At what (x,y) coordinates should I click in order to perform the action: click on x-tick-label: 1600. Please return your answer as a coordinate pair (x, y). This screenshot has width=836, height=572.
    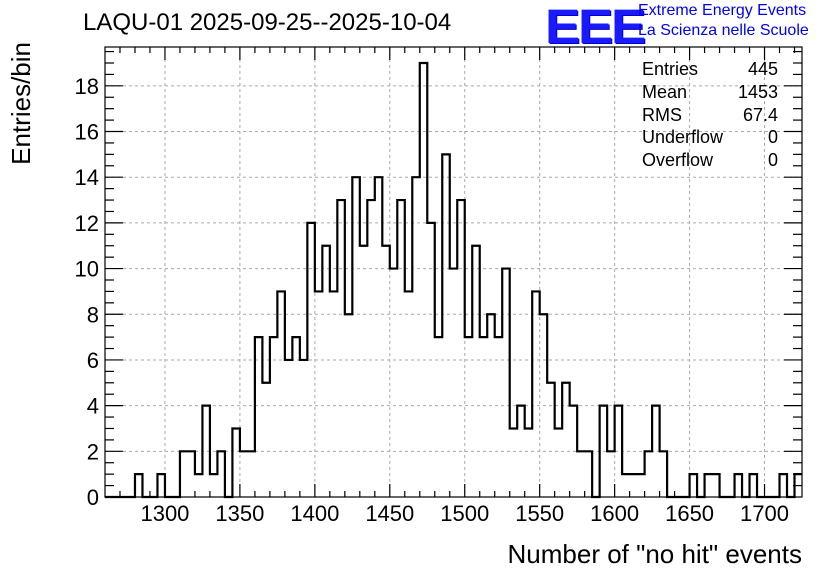
    Looking at the image, I should click on (614, 513).